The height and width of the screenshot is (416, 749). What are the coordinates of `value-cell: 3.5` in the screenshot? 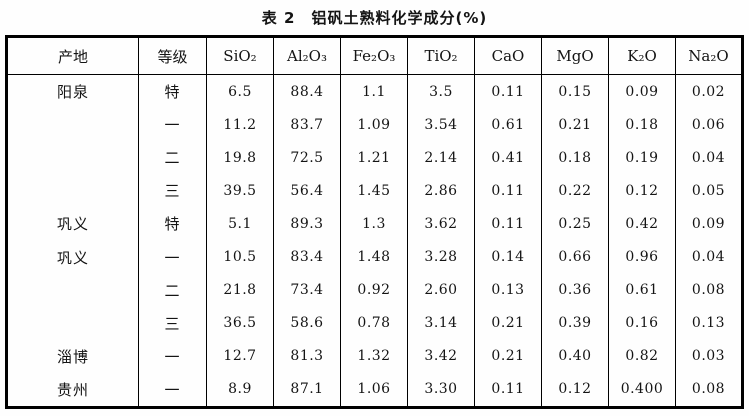 It's located at (441, 91).